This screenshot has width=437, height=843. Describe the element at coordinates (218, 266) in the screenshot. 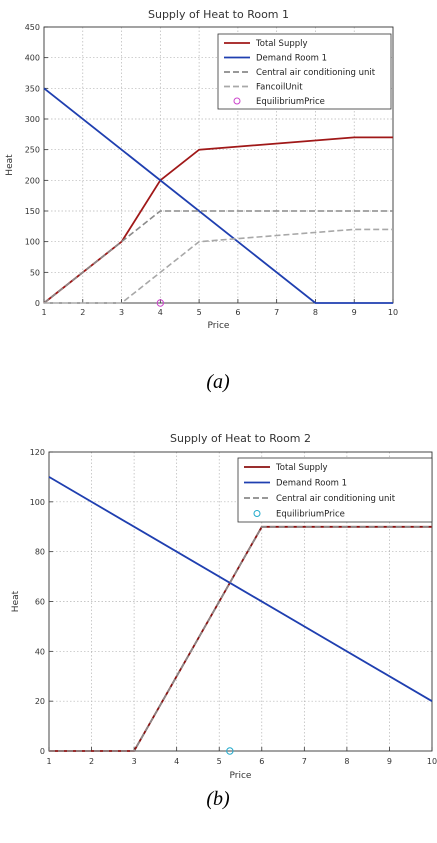

I see `series-line-fancoilunit` at that location.